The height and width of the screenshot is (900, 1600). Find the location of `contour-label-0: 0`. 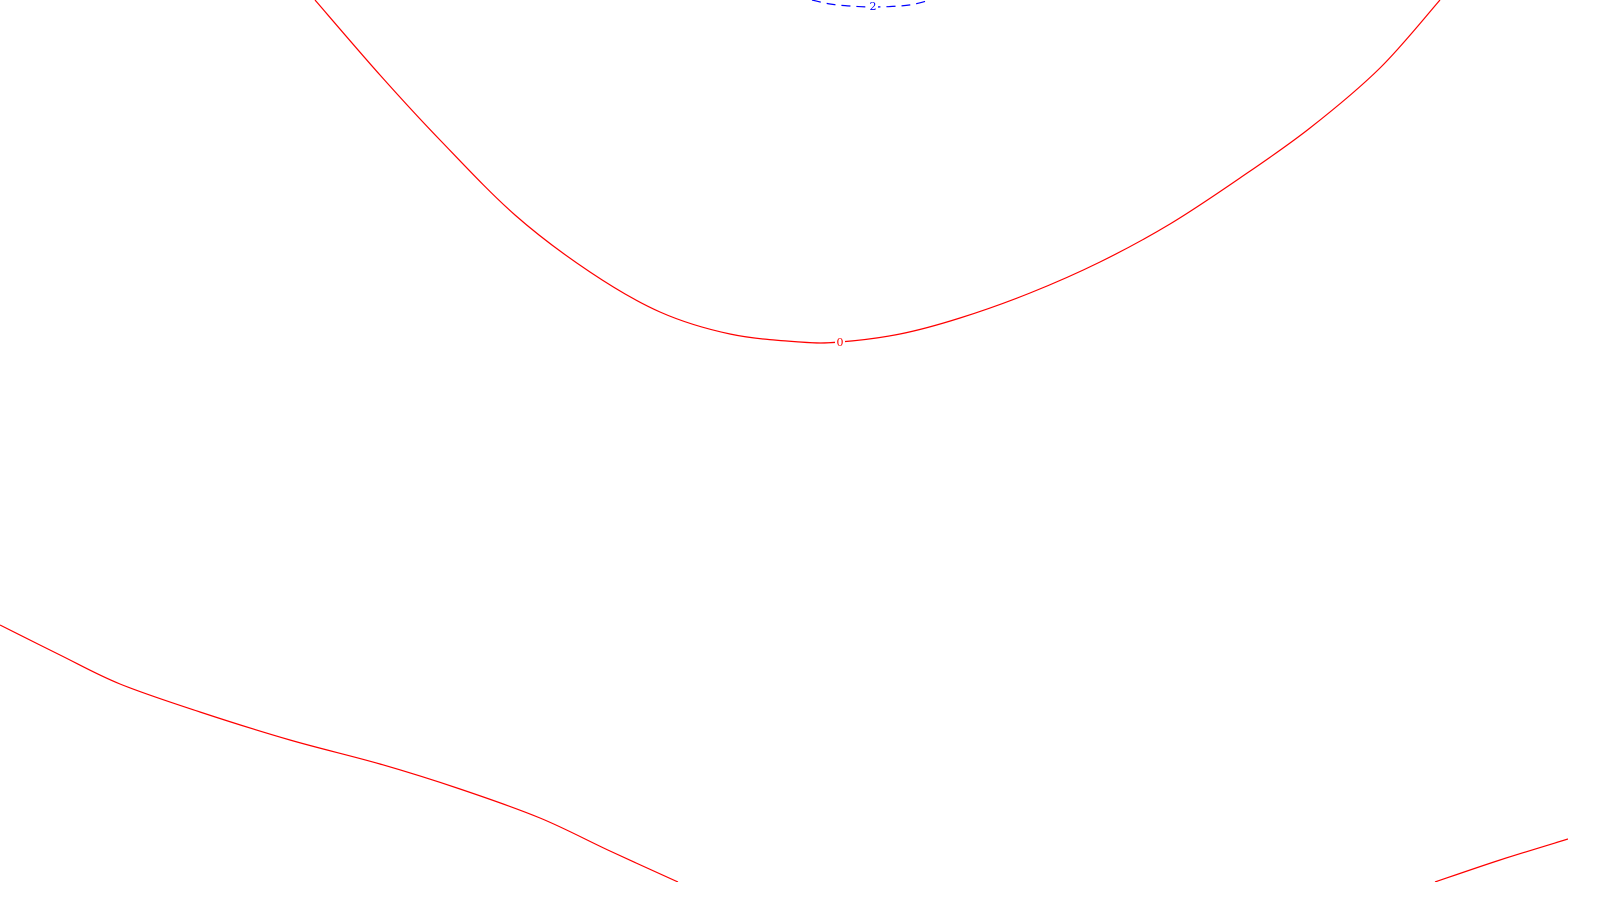

contour-label-0: 0 is located at coordinates (840, 342).